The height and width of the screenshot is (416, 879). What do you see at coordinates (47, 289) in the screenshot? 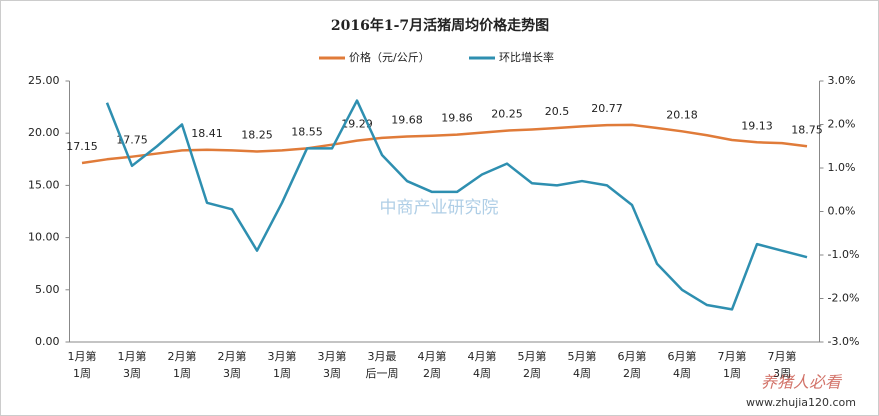
I see `y-tick-label: 5.00` at bounding box center [47, 289].